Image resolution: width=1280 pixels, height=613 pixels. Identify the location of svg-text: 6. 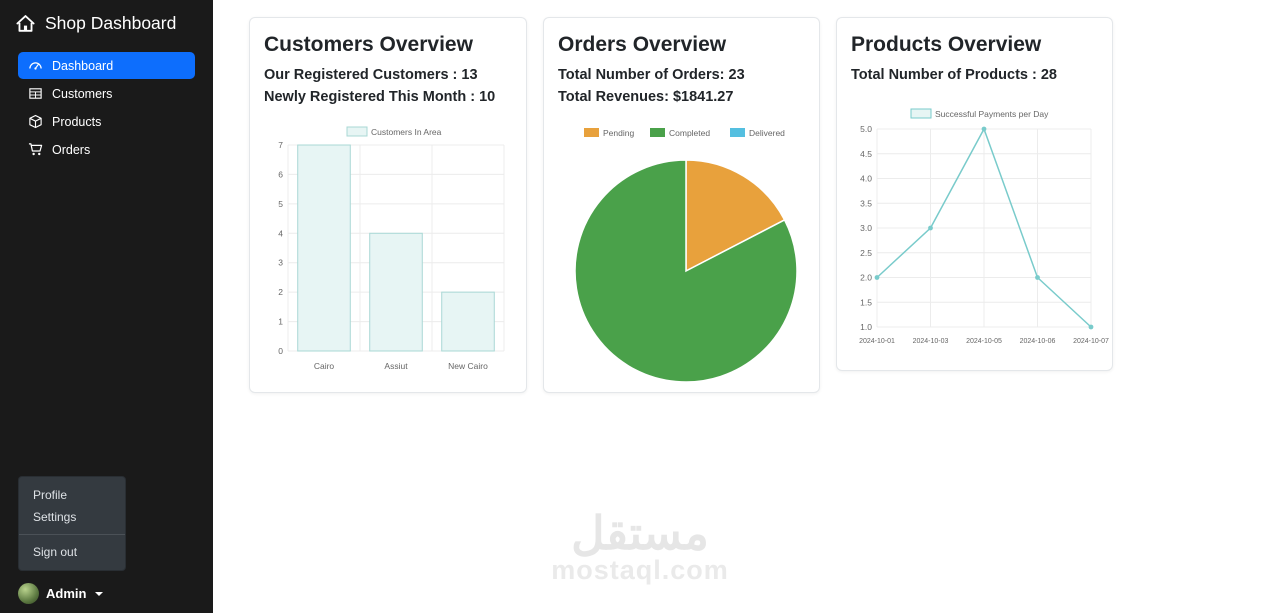
(280, 174).